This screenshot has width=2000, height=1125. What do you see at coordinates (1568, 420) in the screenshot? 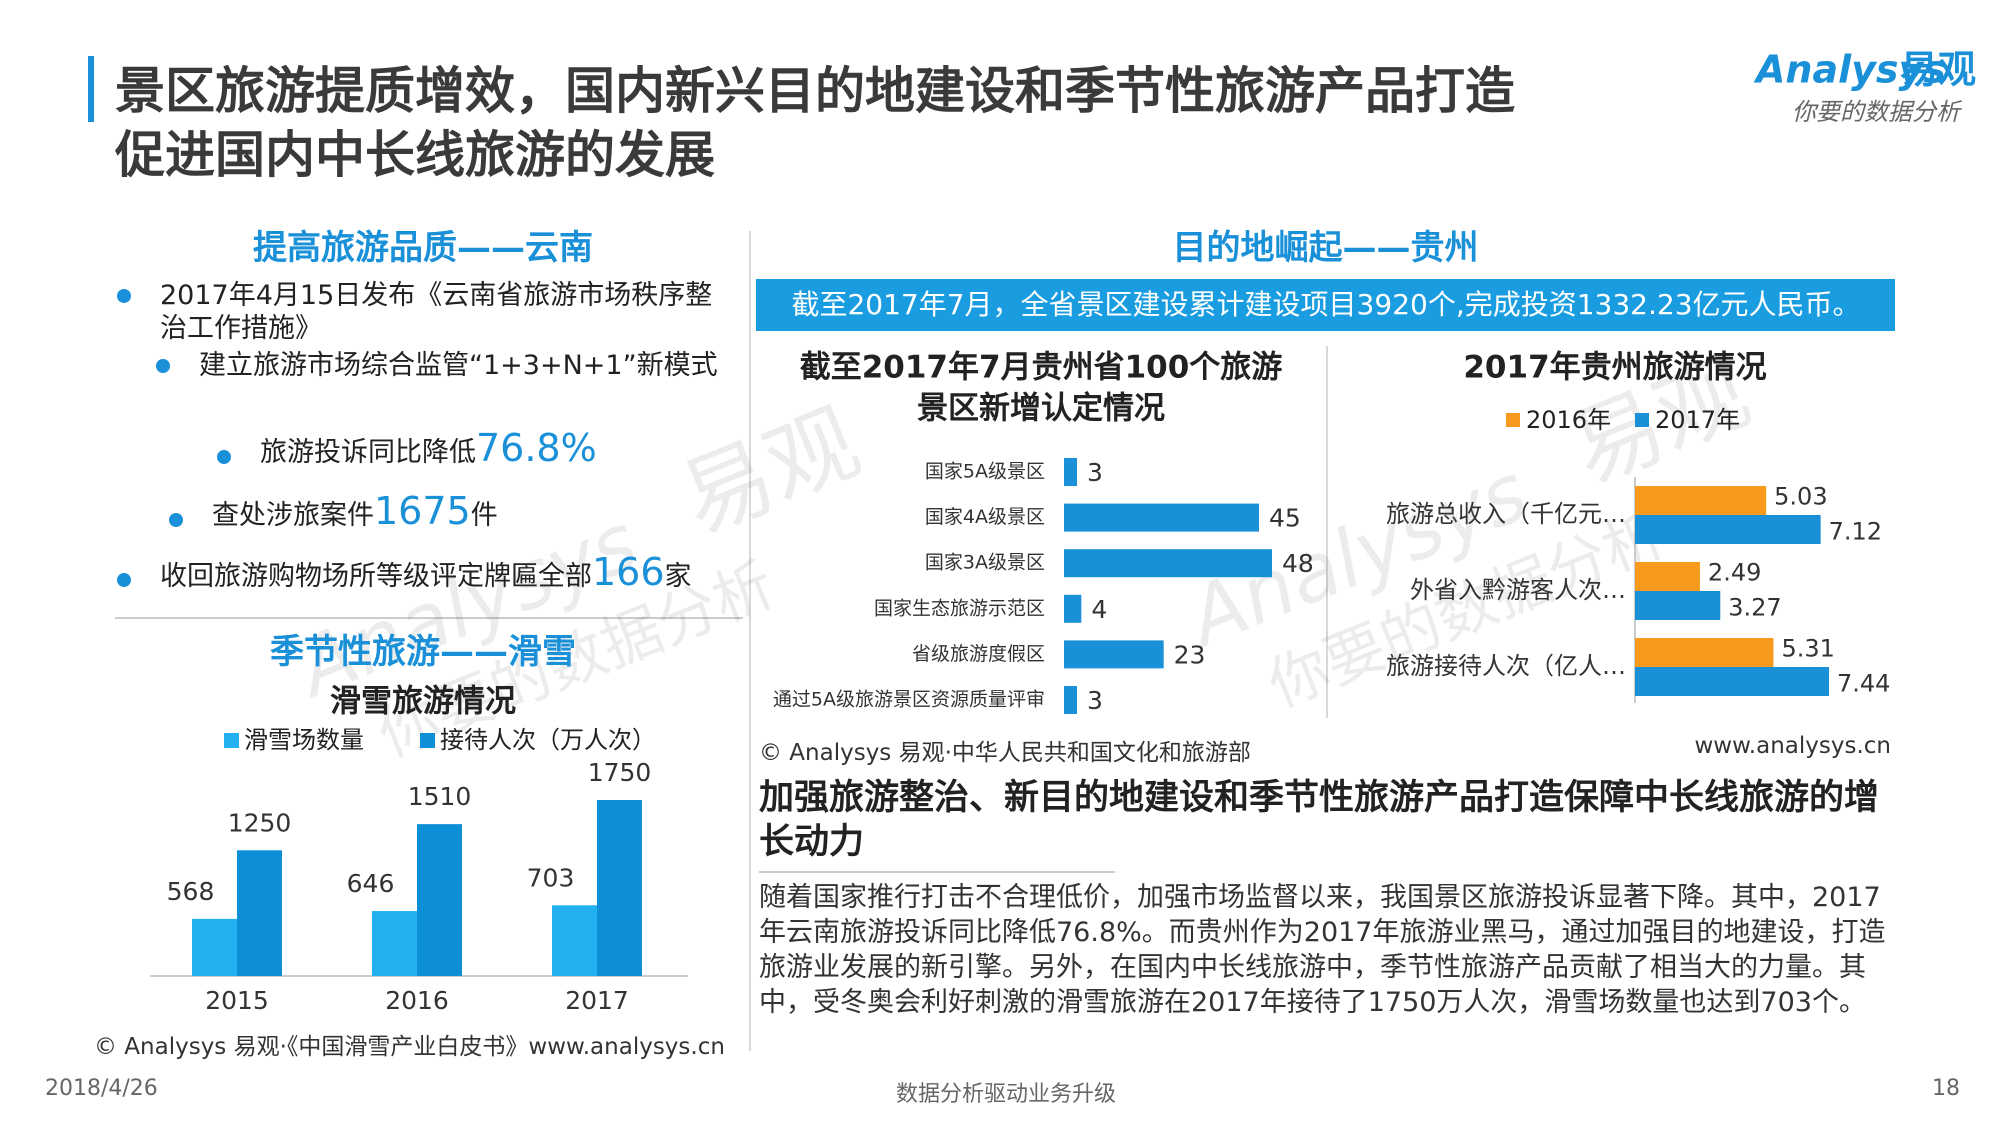
I see `legend-label: 2016年` at bounding box center [1568, 420].